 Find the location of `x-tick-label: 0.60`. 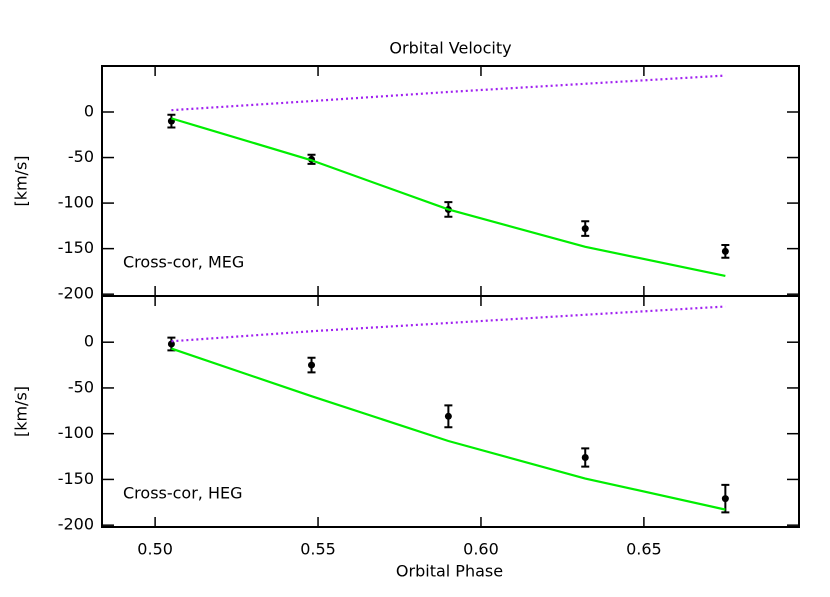

x-tick-label: 0.60 is located at coordinates (481, 549).